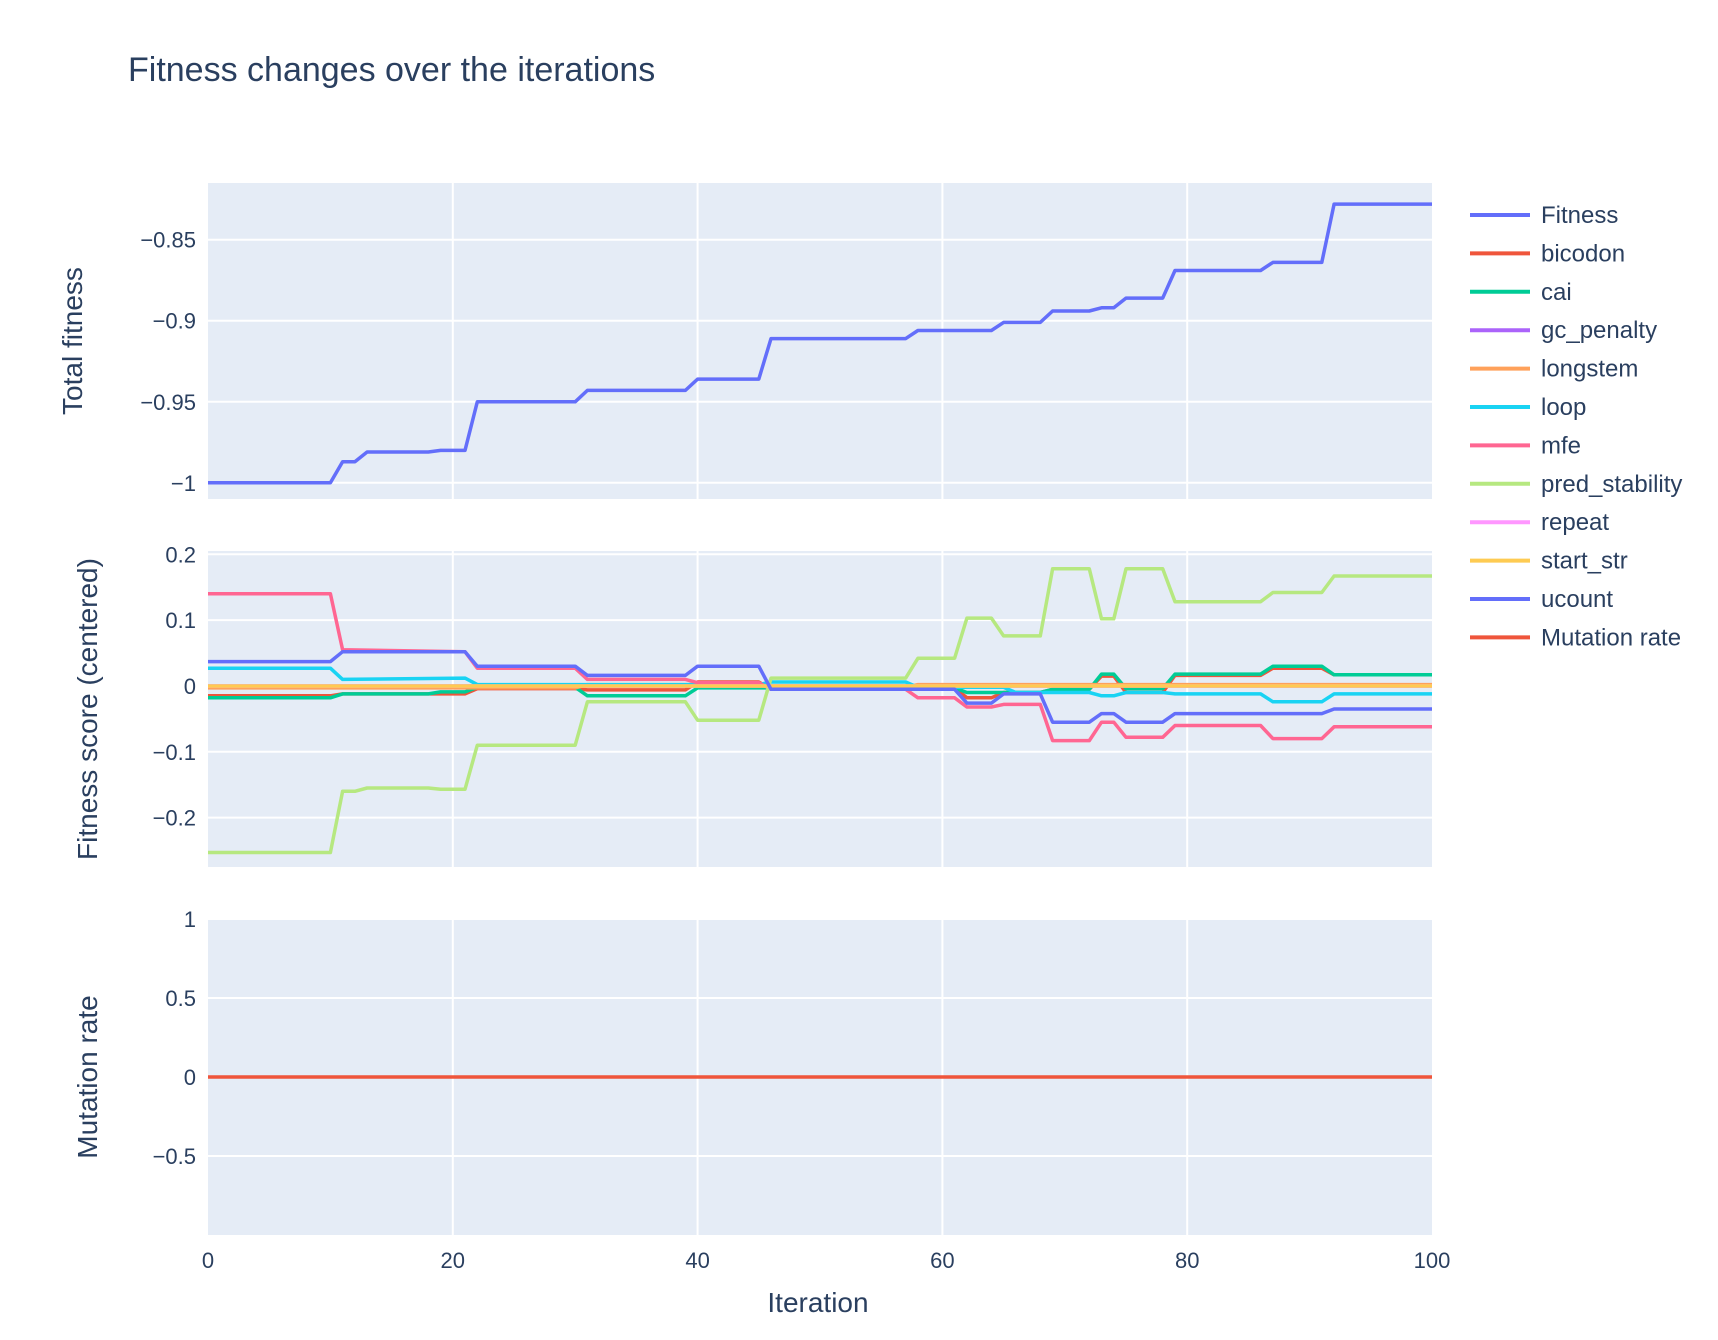 The width and height of the screenshot is (1718, 1340). I want to click on x-tick-label: 40, so click(697, 1260).